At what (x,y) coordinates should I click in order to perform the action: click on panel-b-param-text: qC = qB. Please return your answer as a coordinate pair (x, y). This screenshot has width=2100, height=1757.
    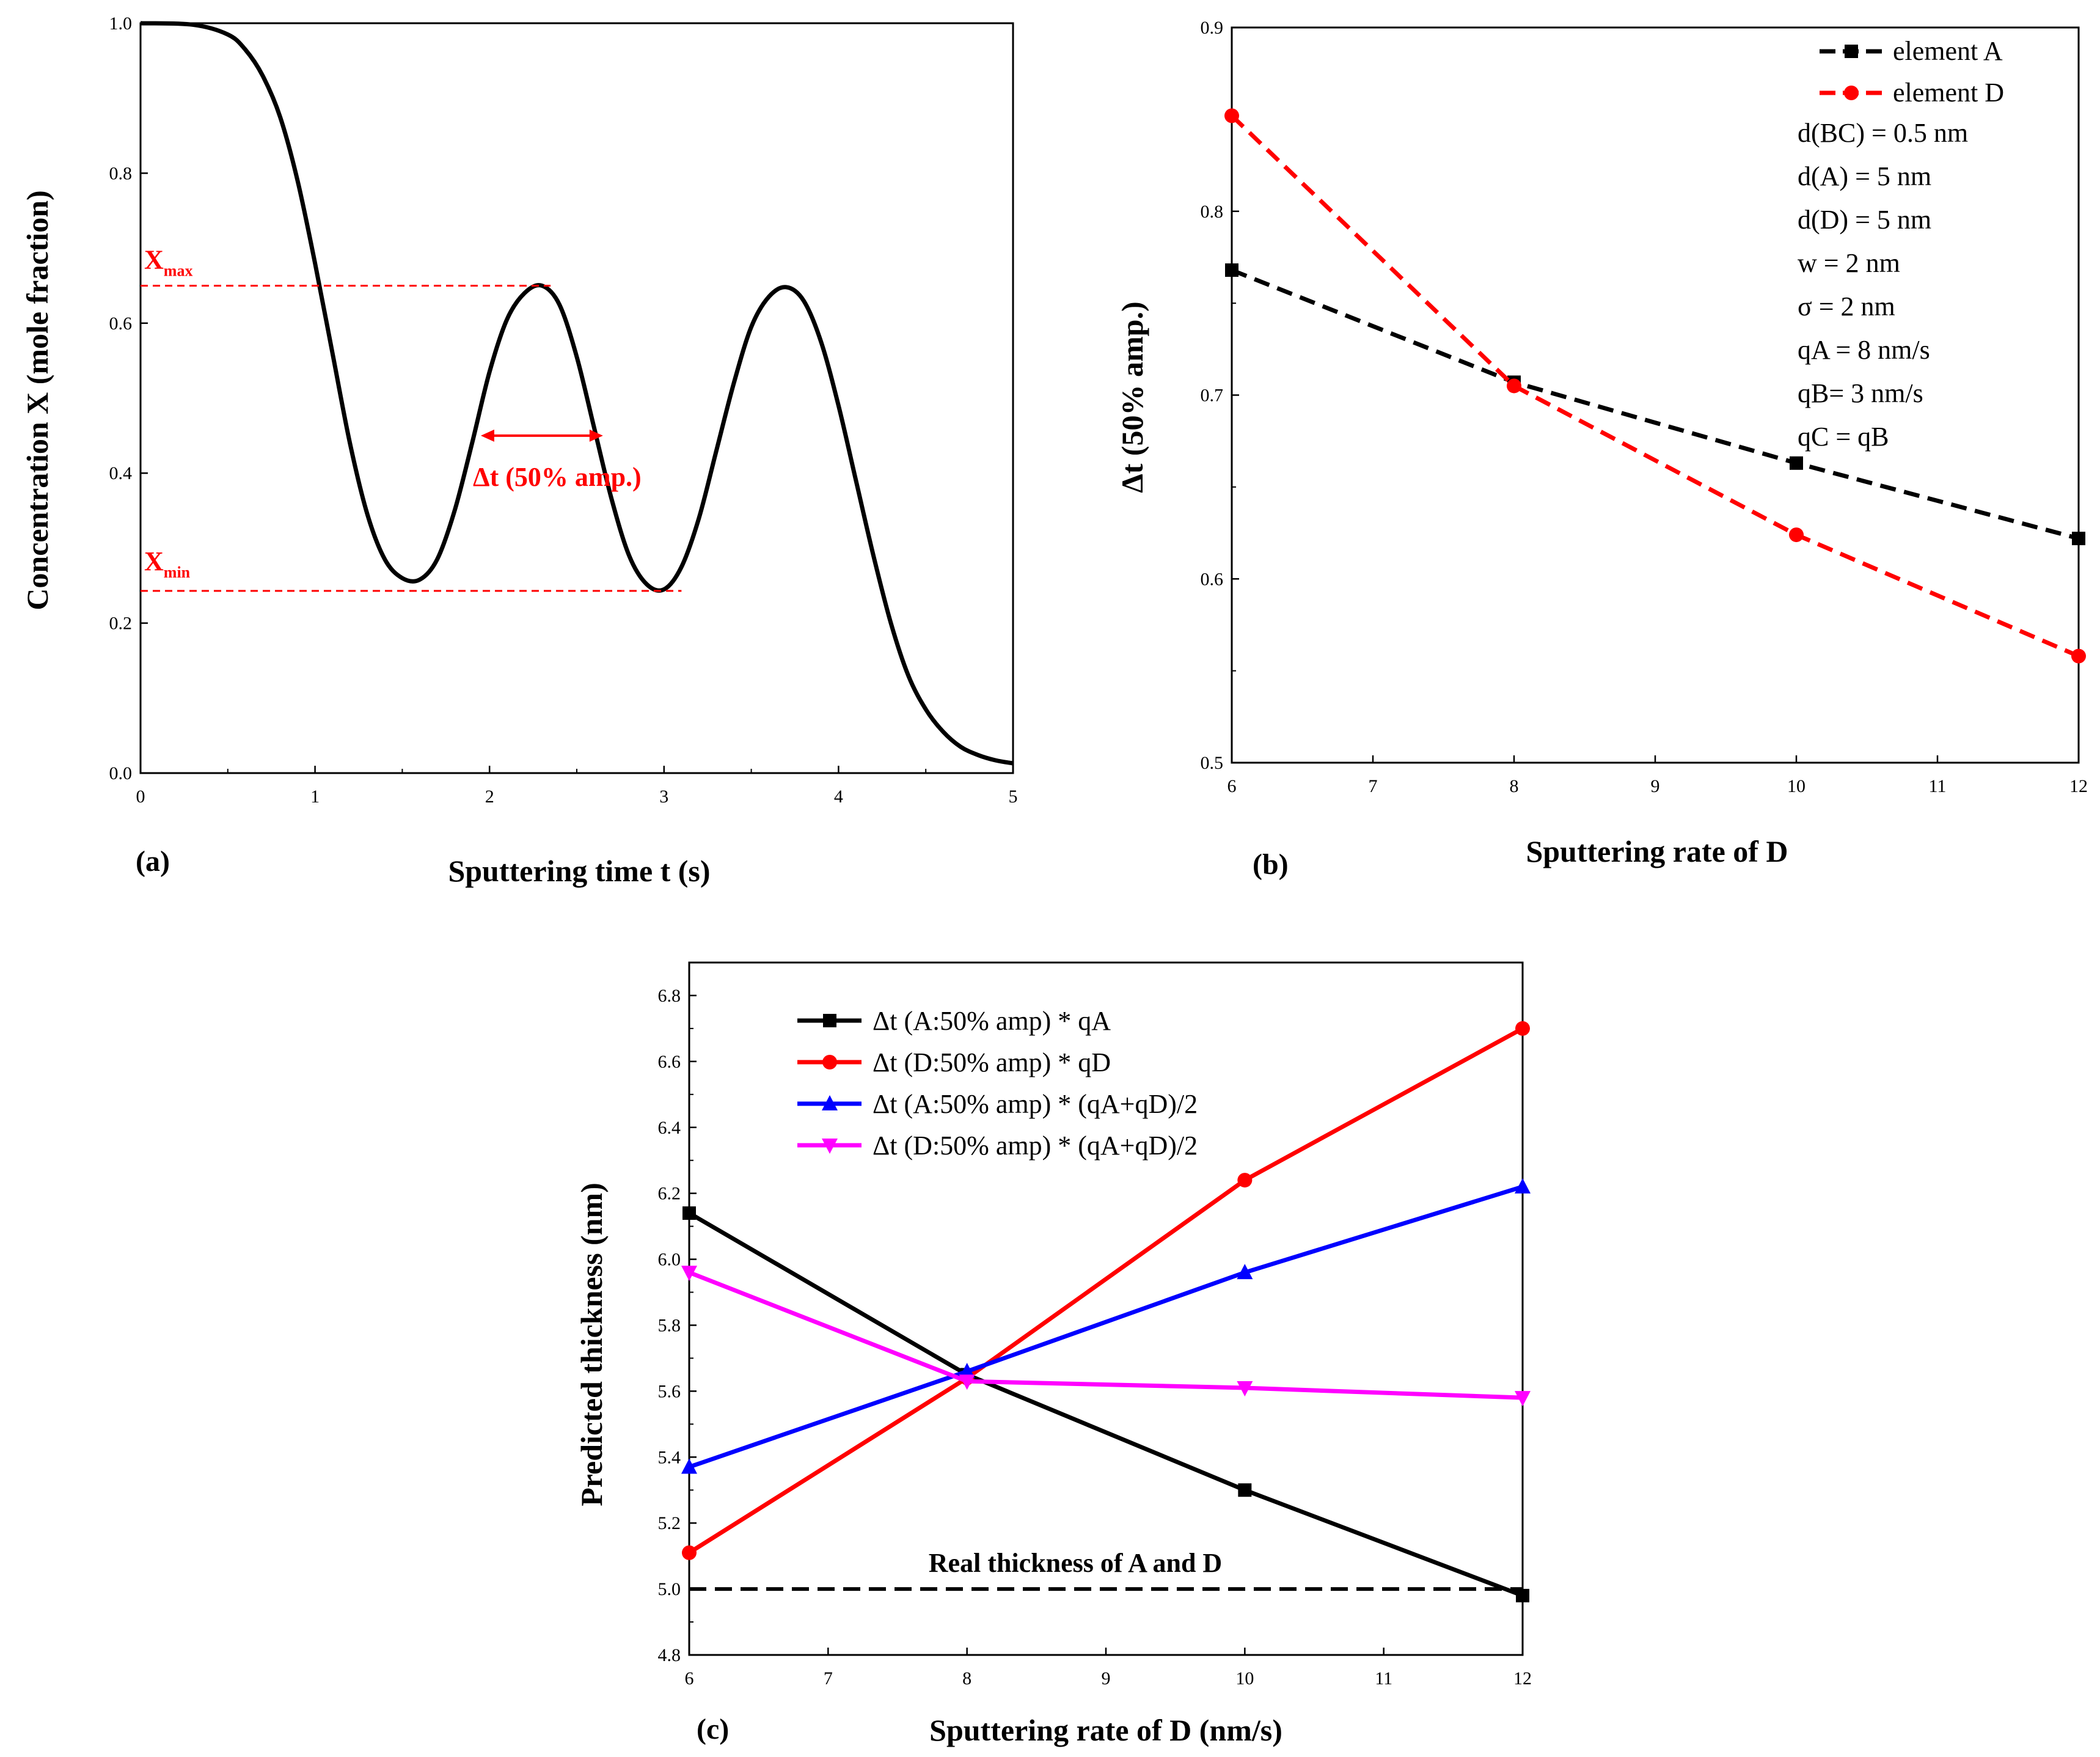
    Looking at the image, I should click on (1844, 437).